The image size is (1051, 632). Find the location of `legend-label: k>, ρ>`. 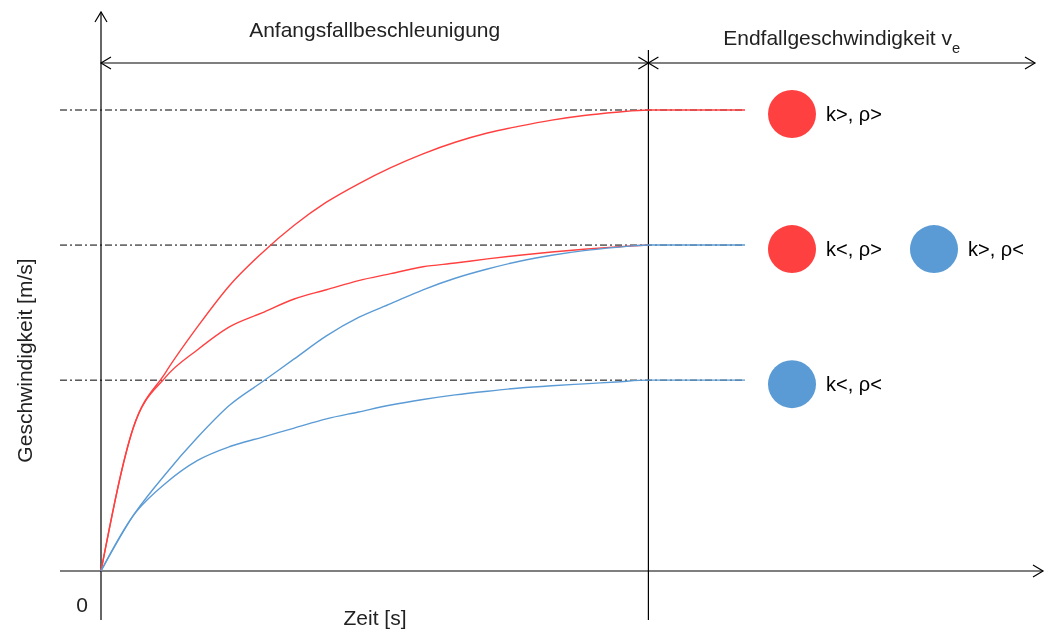

legend-label: k>, ρ> is located at coordinates (854, 114).